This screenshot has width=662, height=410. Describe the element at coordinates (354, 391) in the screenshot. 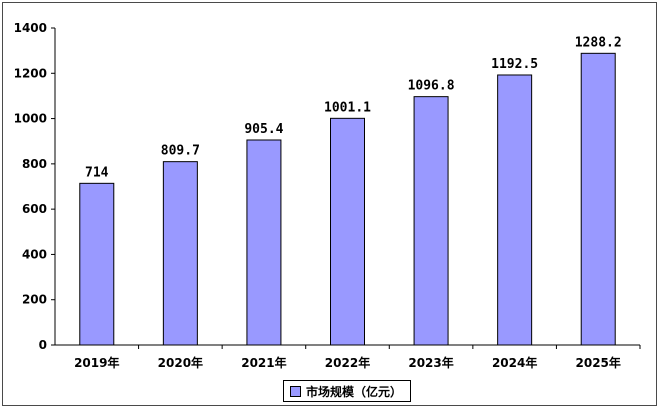

I see `legend-label: 市场规模（亿元）` at that location.